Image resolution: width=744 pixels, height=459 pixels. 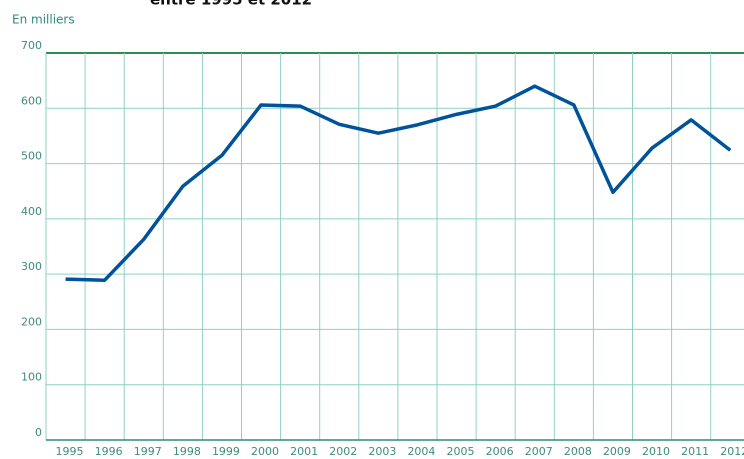 I want to click on x-tick-label: 2008, so click(x=578, y=451).